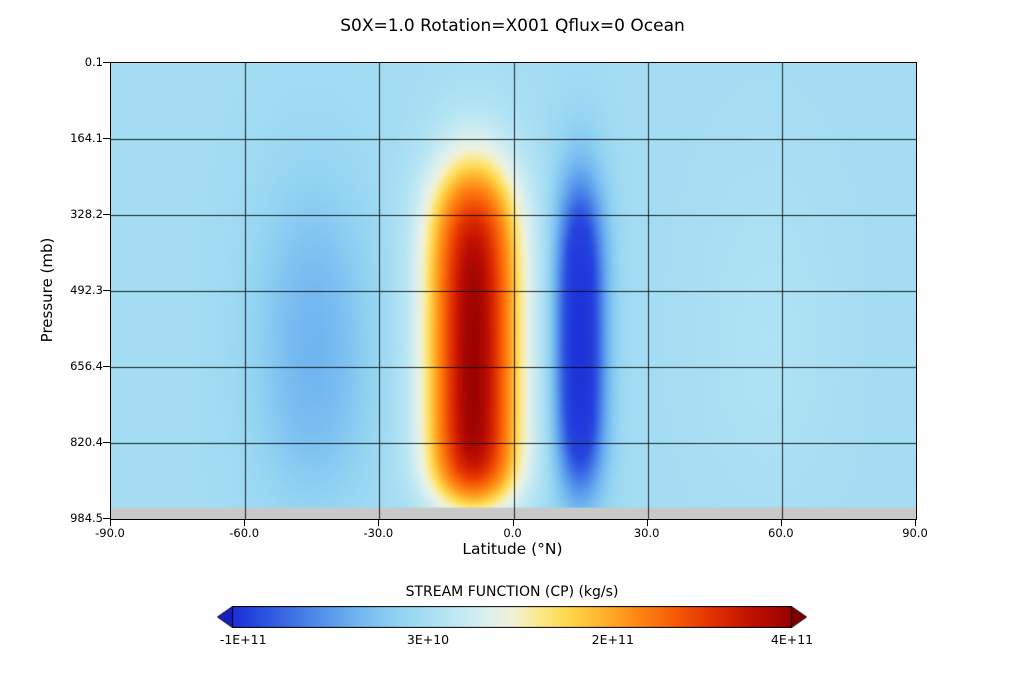 The height and width of the screenshot is (688, 1024). Describe the element at coordinates (915, 533) in the screenshot. I see `x-tick-label: 90.0` at that location.